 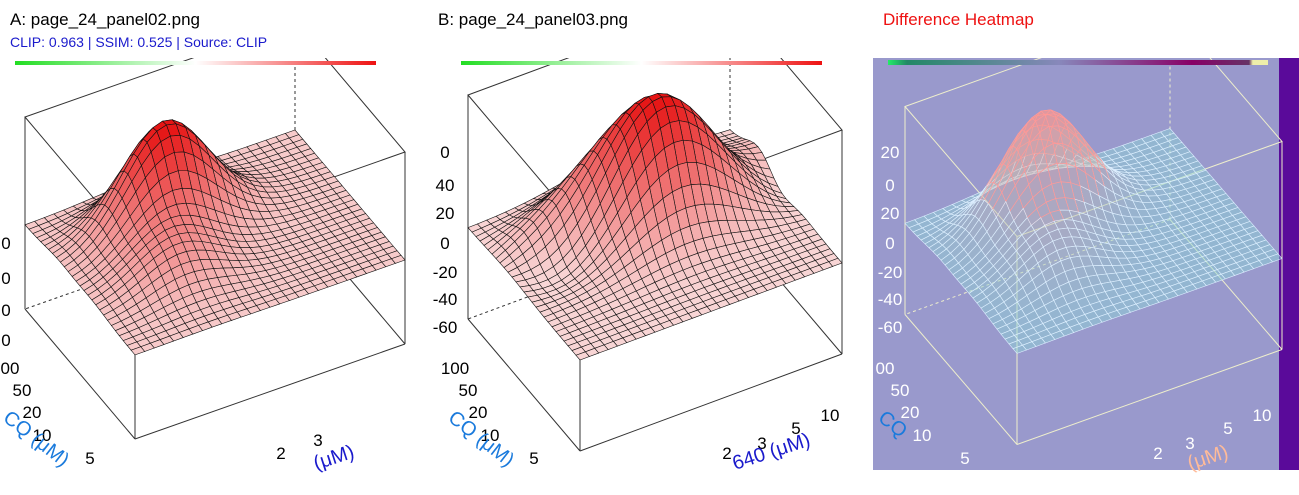 What do you see at coordinates (105, 19) in the screenshot?
I see `panel-title: A: page_24_panel02.png` at bounding box center [105, 19].